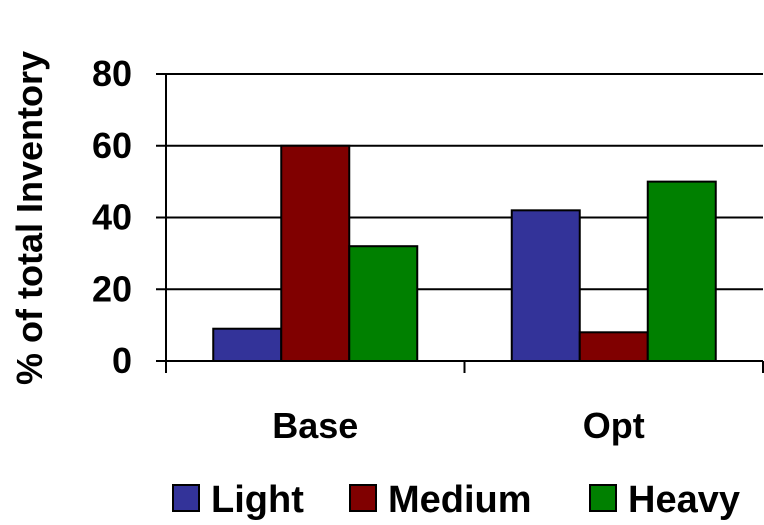 The width and height of the screenshot is (764, 525). I want to click on bar-heavy-opt, so click(681, 271).